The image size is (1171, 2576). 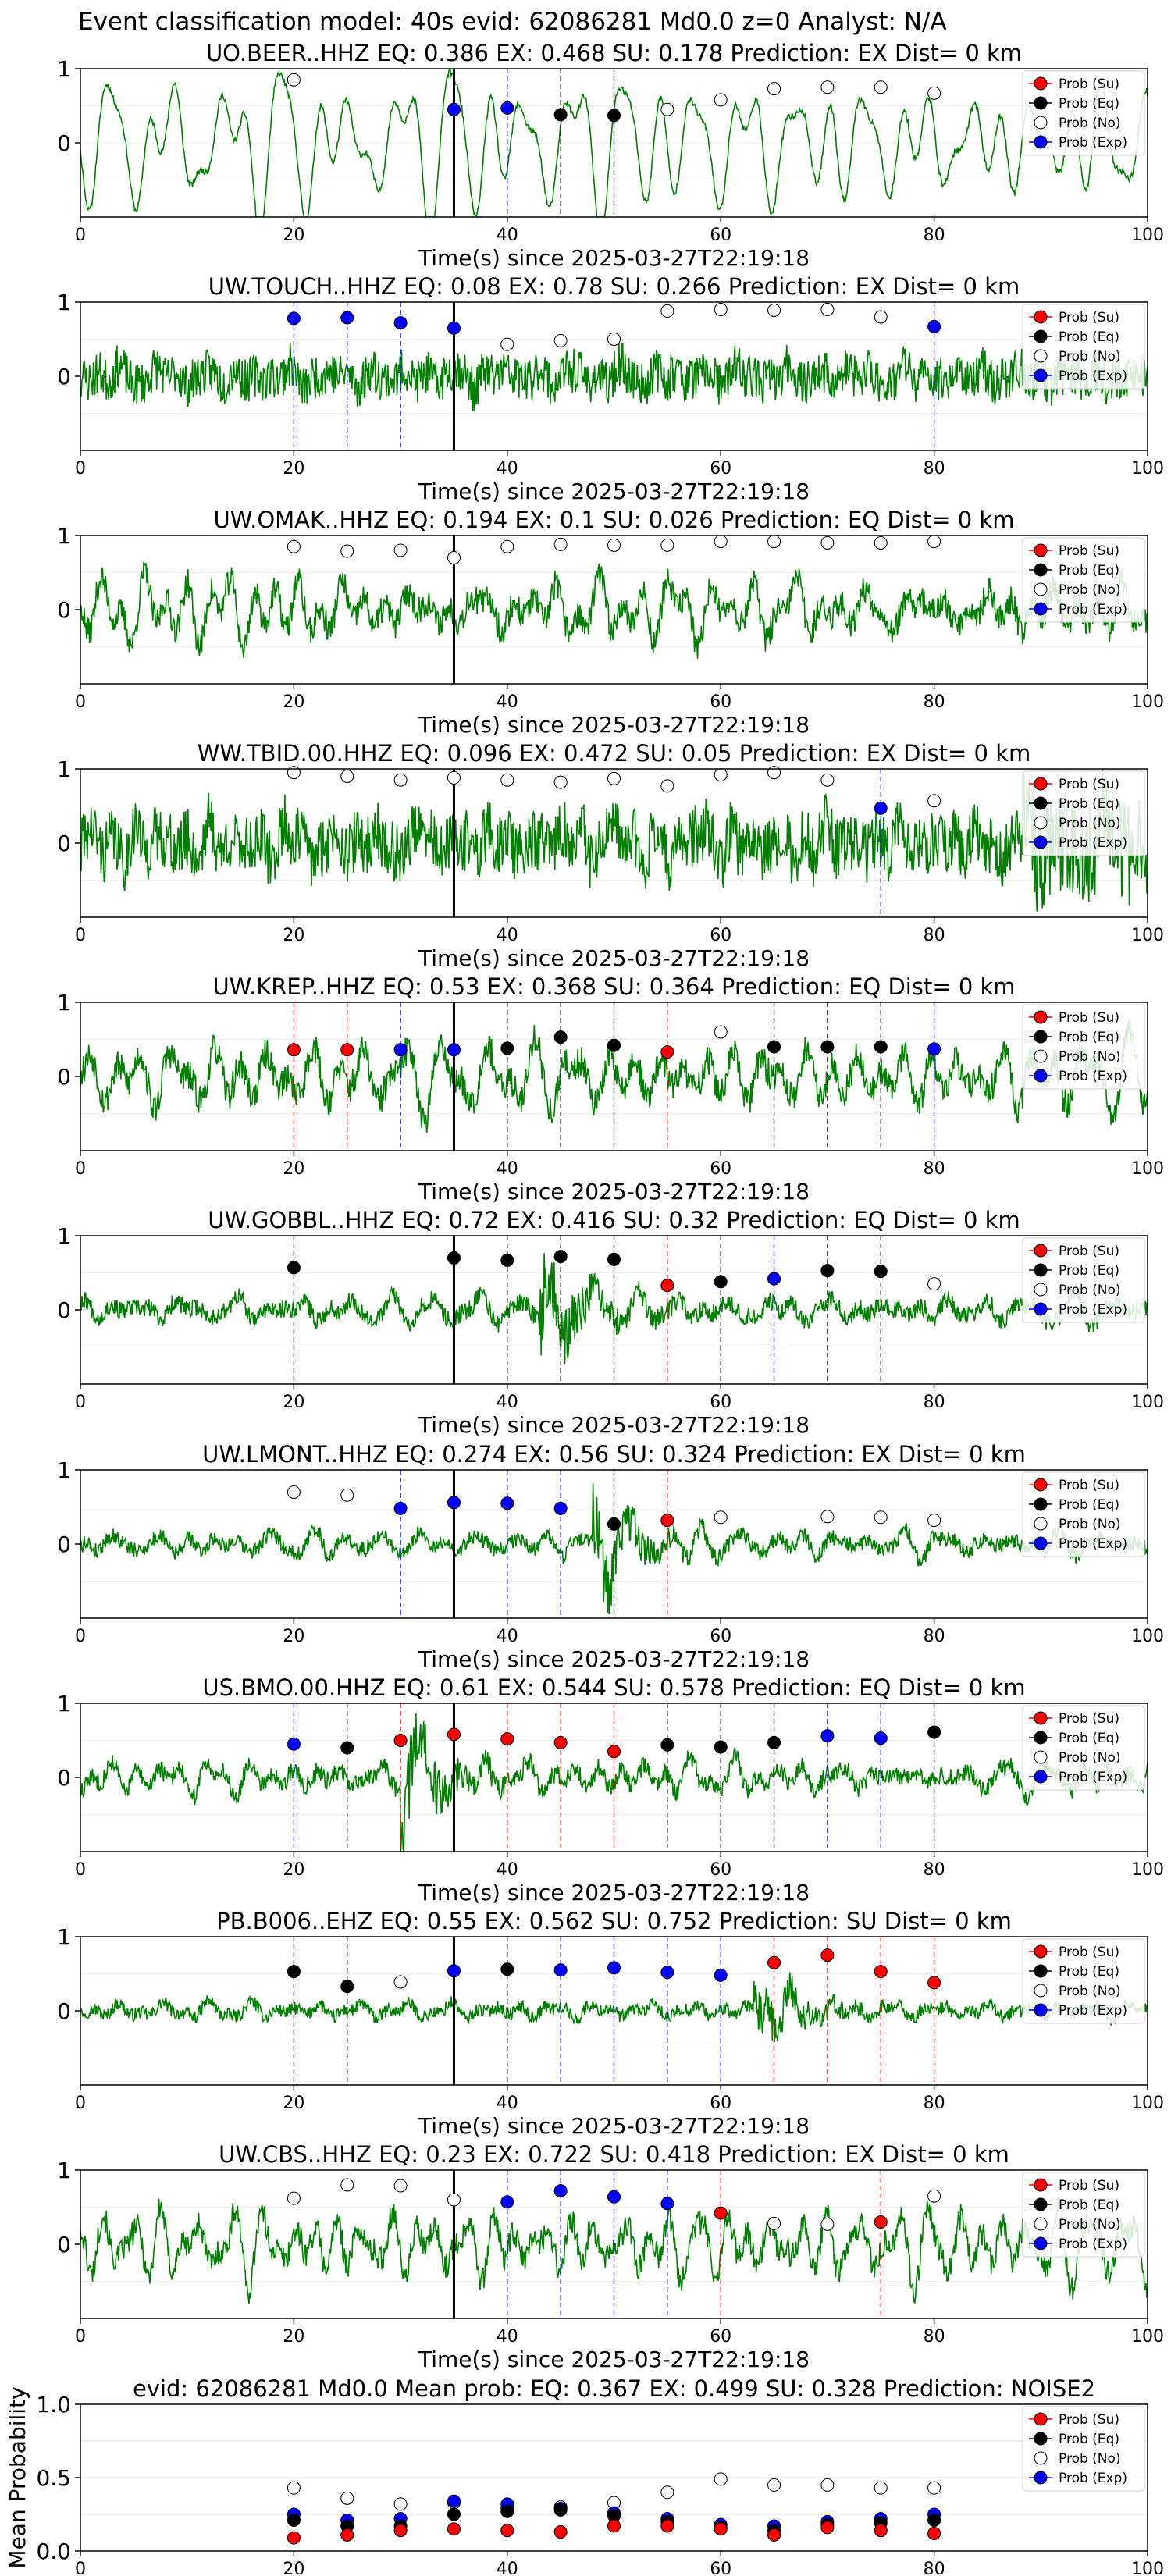 I want to click on mean-prob-marker-exp, so click(x=454, y=2501).